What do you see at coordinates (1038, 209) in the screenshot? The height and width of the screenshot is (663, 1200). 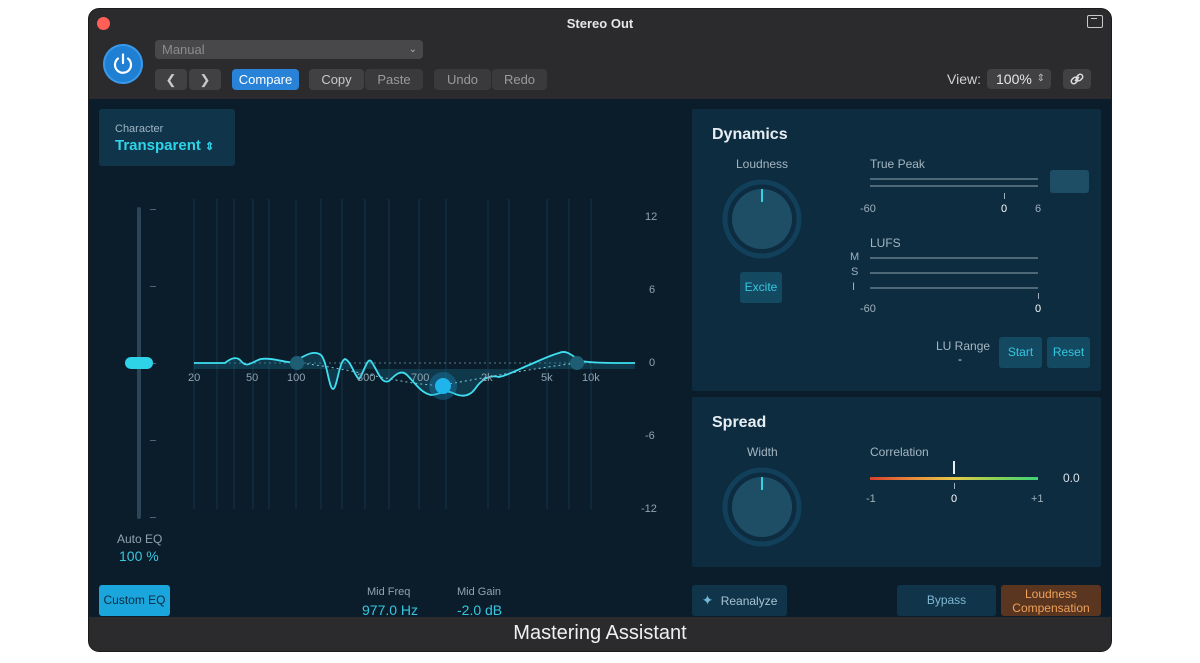 I see `true-peak-max: 6` at bounding box center [1038, 209].